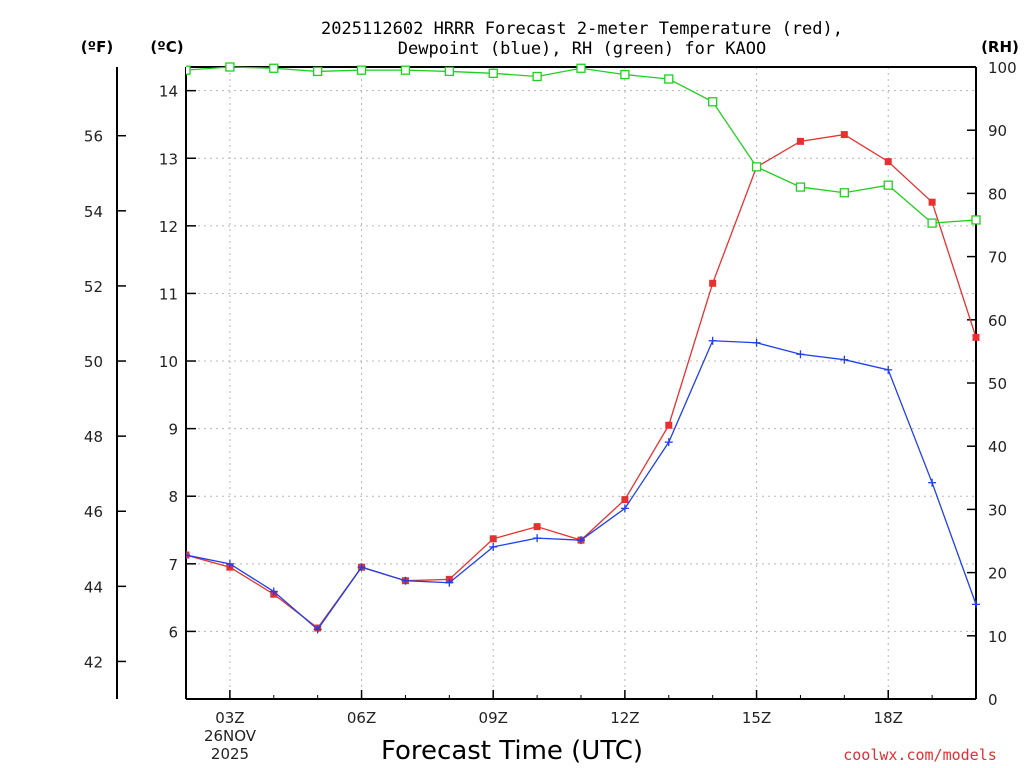 The image size is (1024, 768). I want to click on tick-label-f-46: 46, so click(93, 512).